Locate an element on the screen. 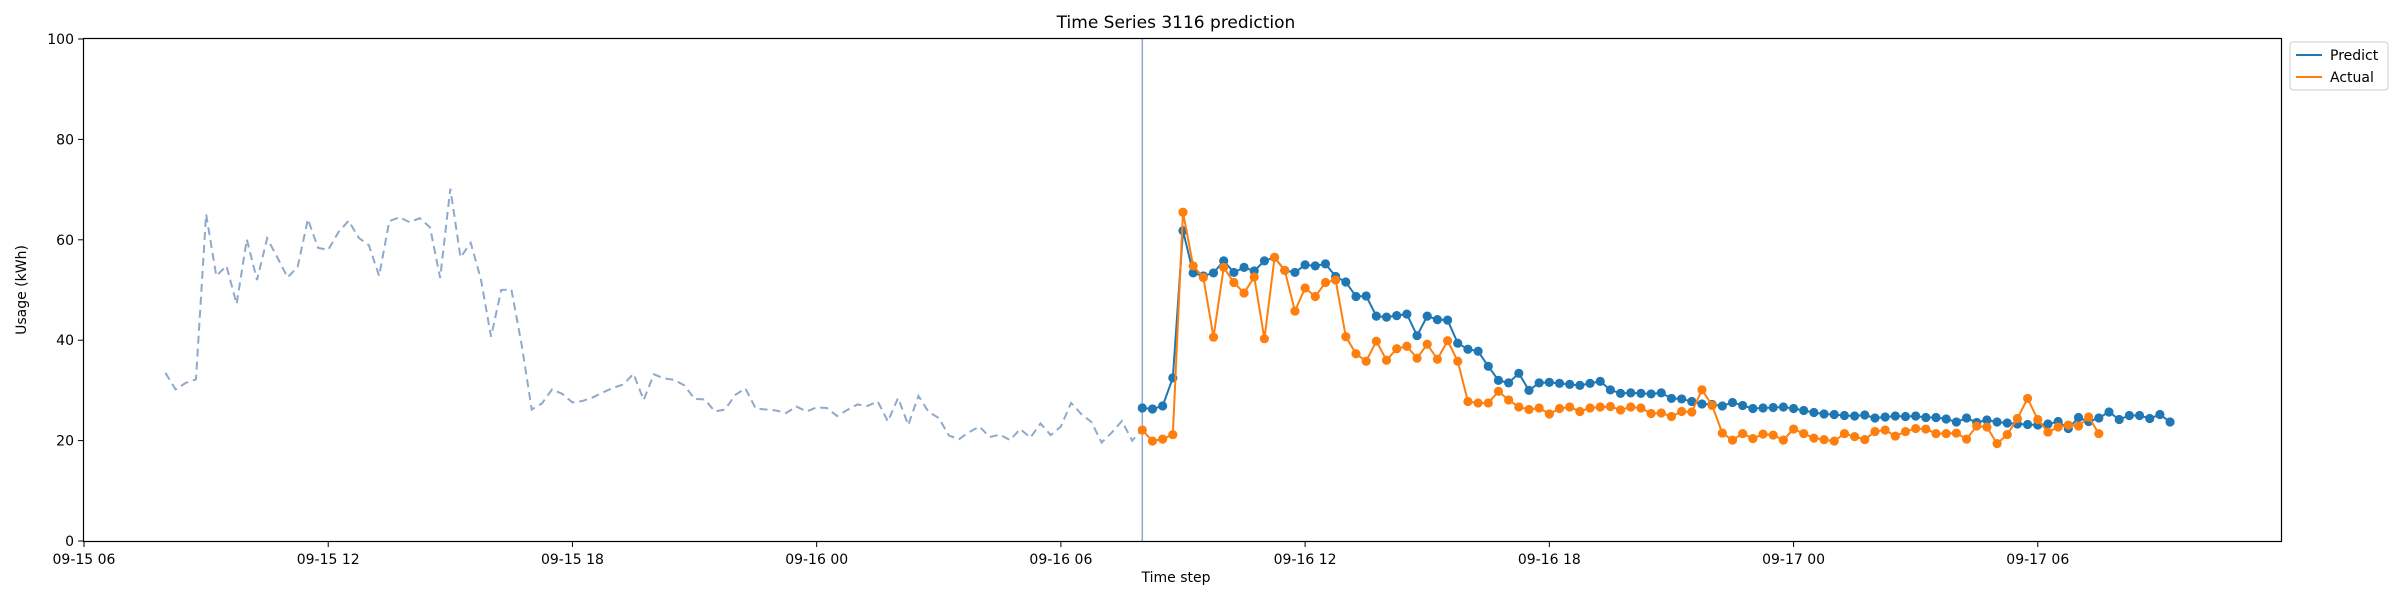  x-tick-label: 09-16 12 is located at coordinates (1305, 560).